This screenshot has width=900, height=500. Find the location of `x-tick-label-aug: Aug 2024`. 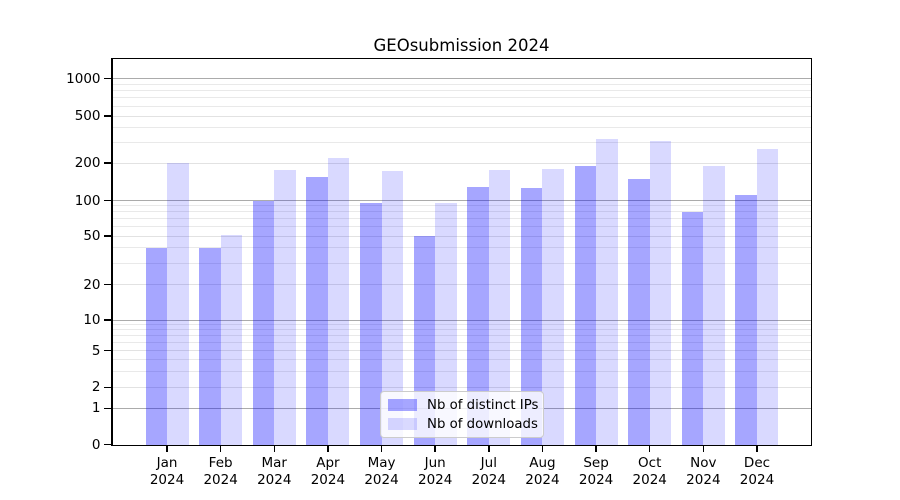

x-tick-label-aug: Aug 2024 is located at coordinates (542, 472).